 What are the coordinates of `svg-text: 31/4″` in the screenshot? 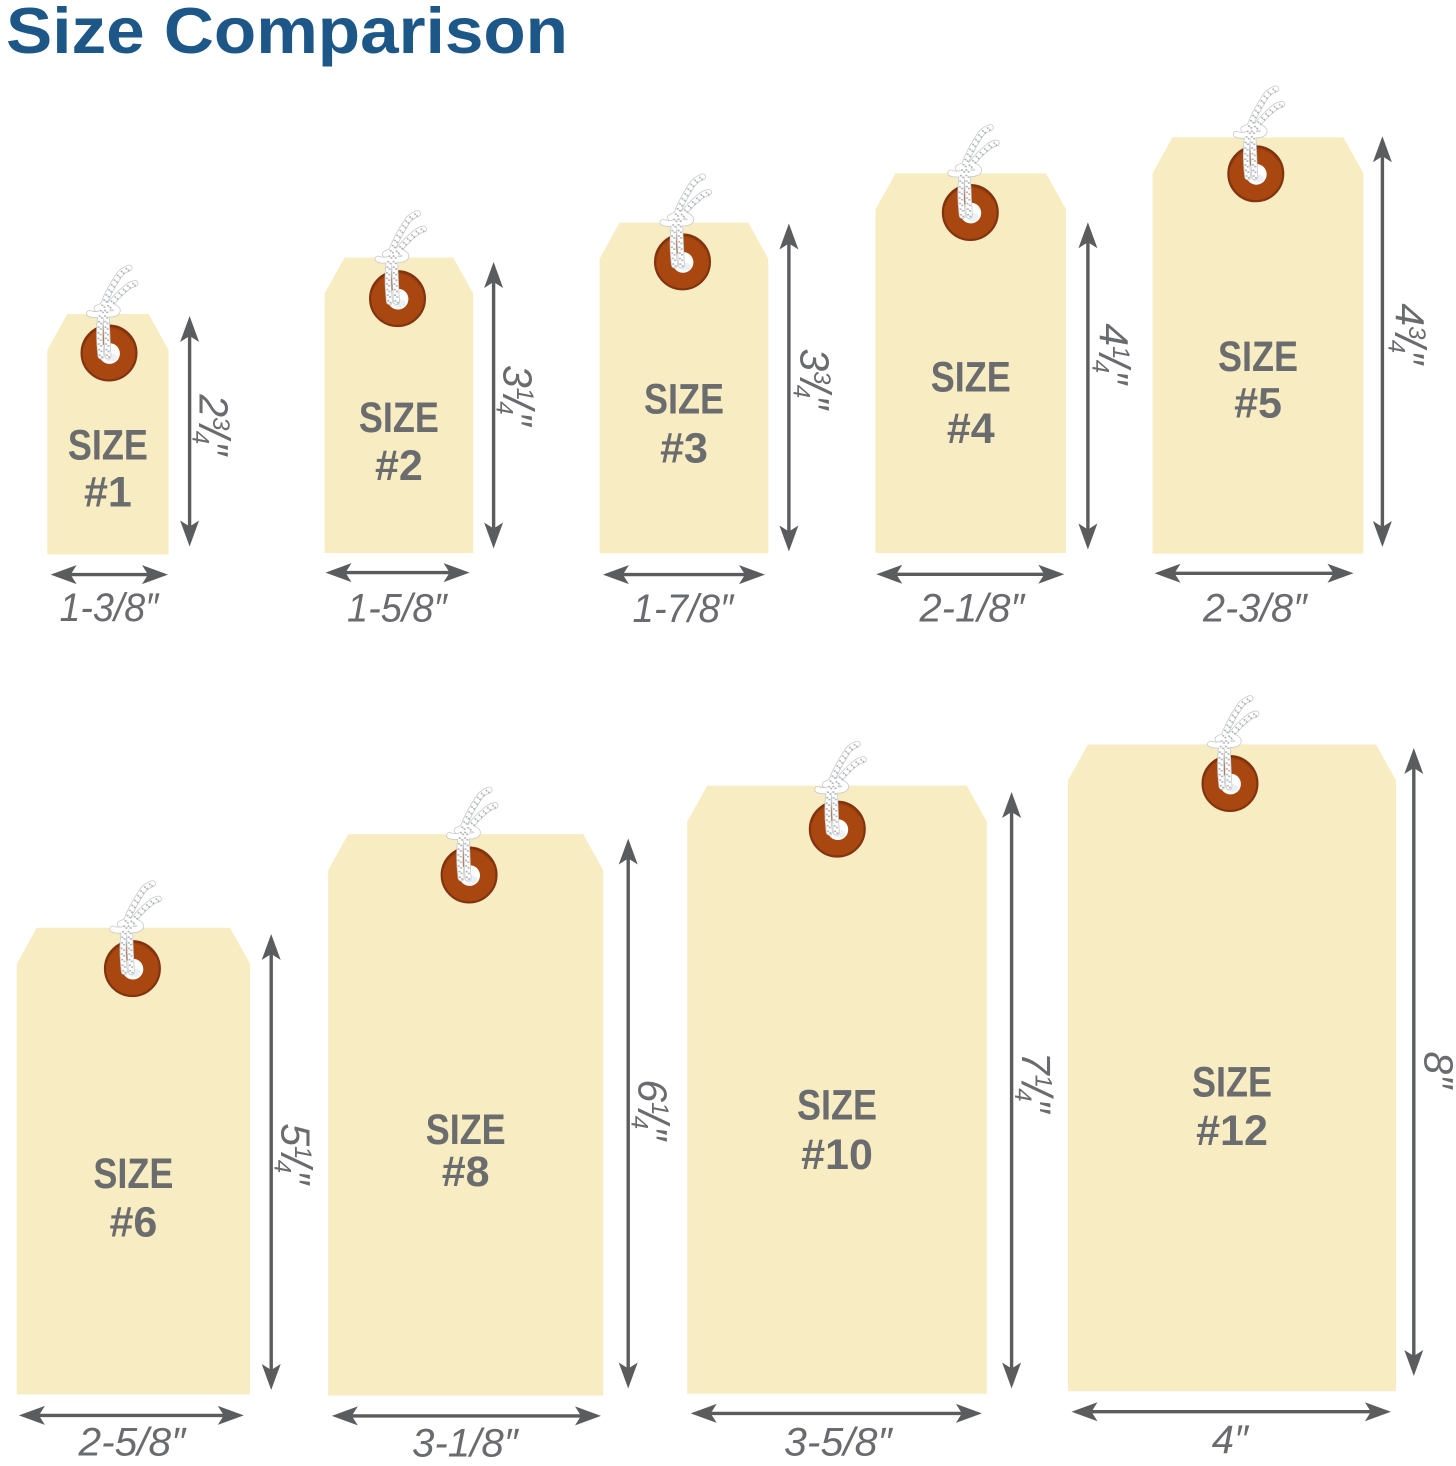 It's located at (517, 396).